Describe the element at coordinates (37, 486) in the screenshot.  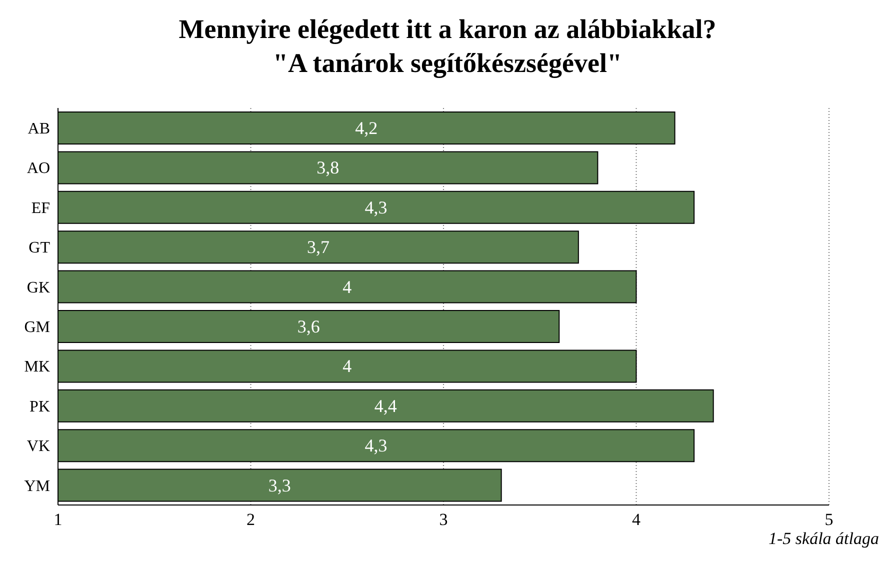
I see `y-tick-label: YM` at that location.